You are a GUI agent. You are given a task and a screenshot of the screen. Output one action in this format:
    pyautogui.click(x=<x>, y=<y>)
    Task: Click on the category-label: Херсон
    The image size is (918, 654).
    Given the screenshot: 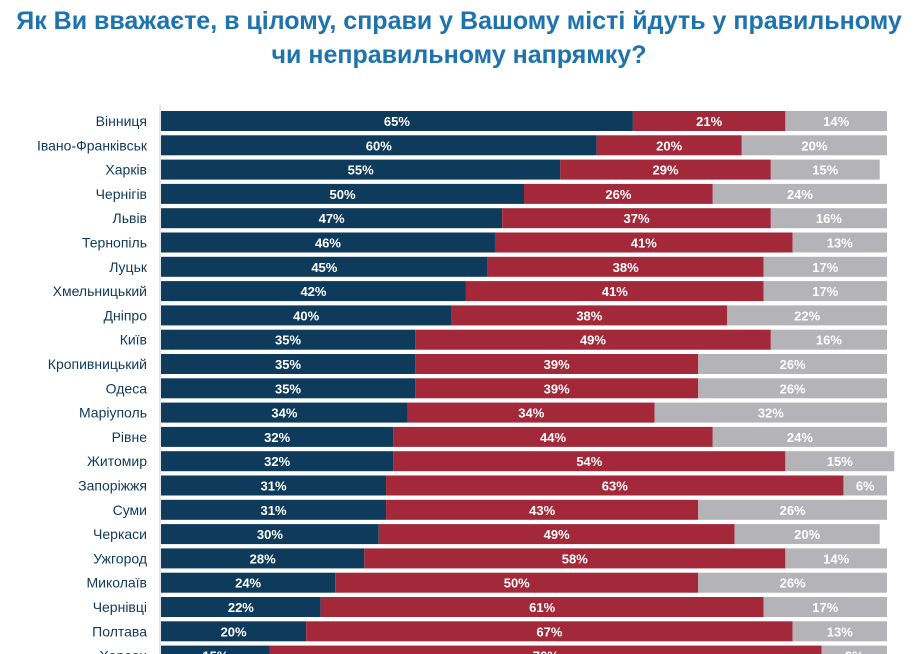 What is the action you would take?
    pyautogui.click(x=123, y=651)
    